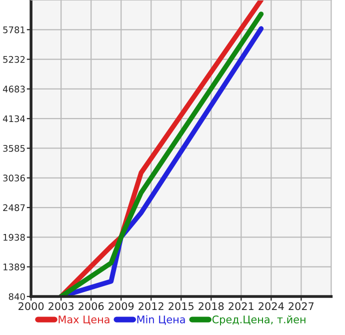  I want to click on x-tick-label: 2006, so click(91, 306).